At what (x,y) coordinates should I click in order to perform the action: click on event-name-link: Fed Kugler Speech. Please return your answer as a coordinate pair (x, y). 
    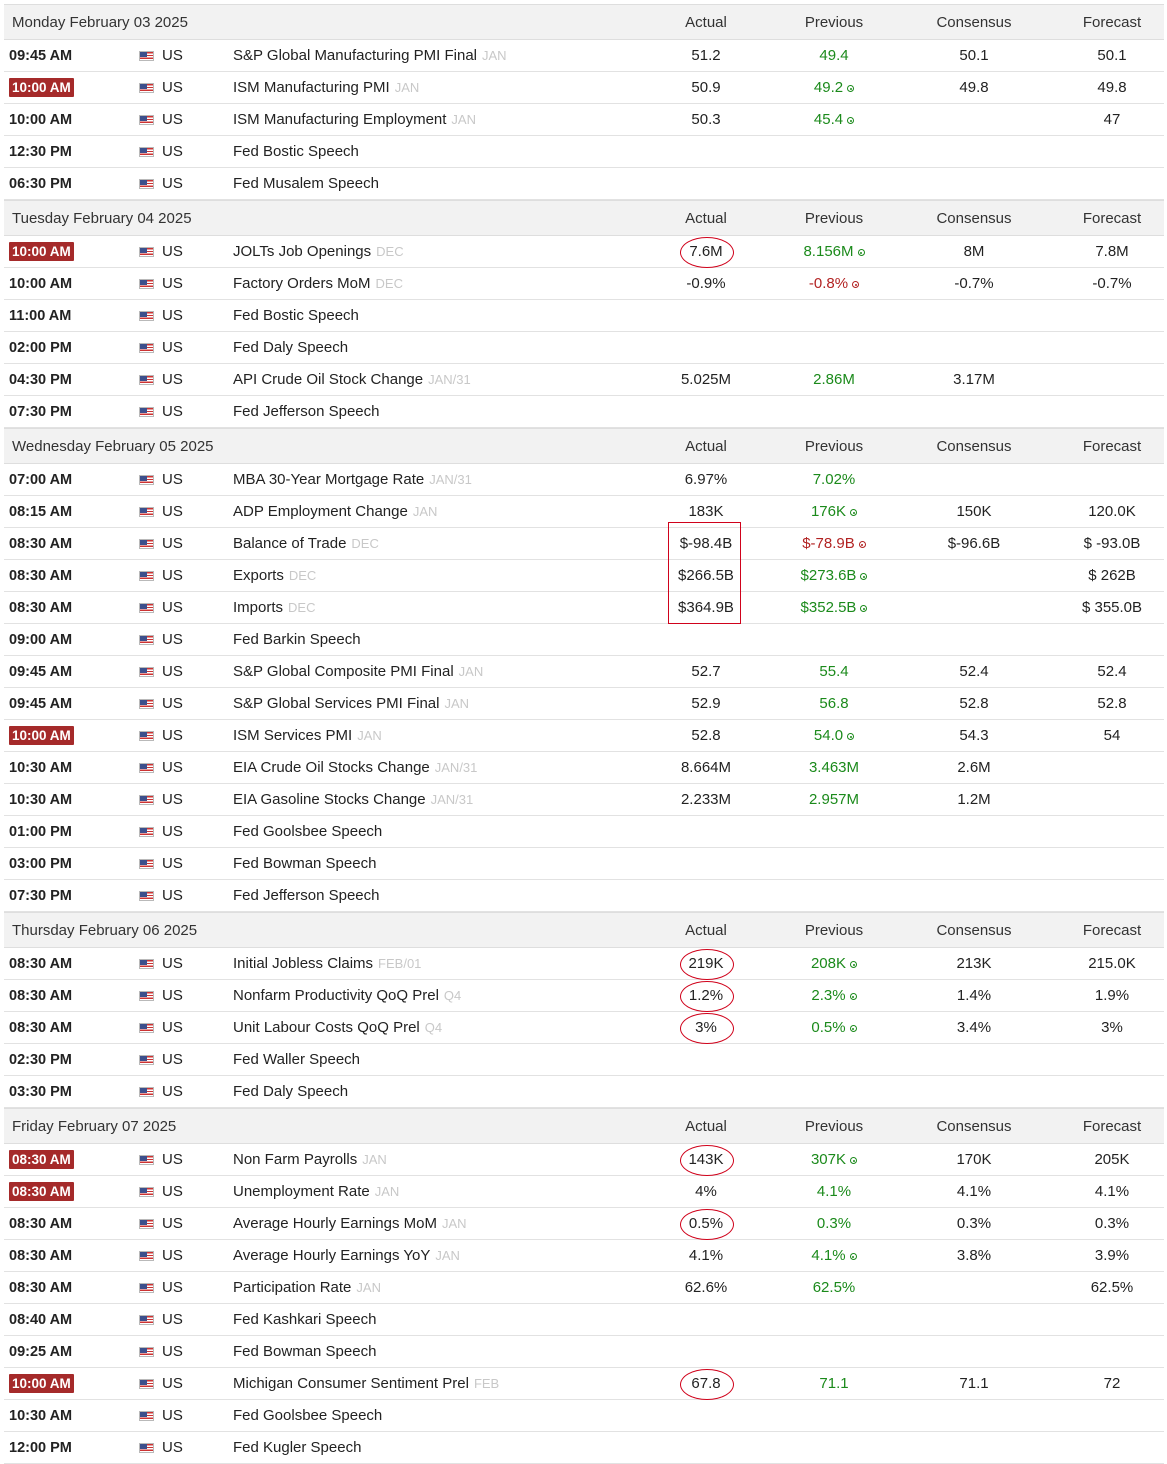
    Looking at the image, I should click on (297, 1447).